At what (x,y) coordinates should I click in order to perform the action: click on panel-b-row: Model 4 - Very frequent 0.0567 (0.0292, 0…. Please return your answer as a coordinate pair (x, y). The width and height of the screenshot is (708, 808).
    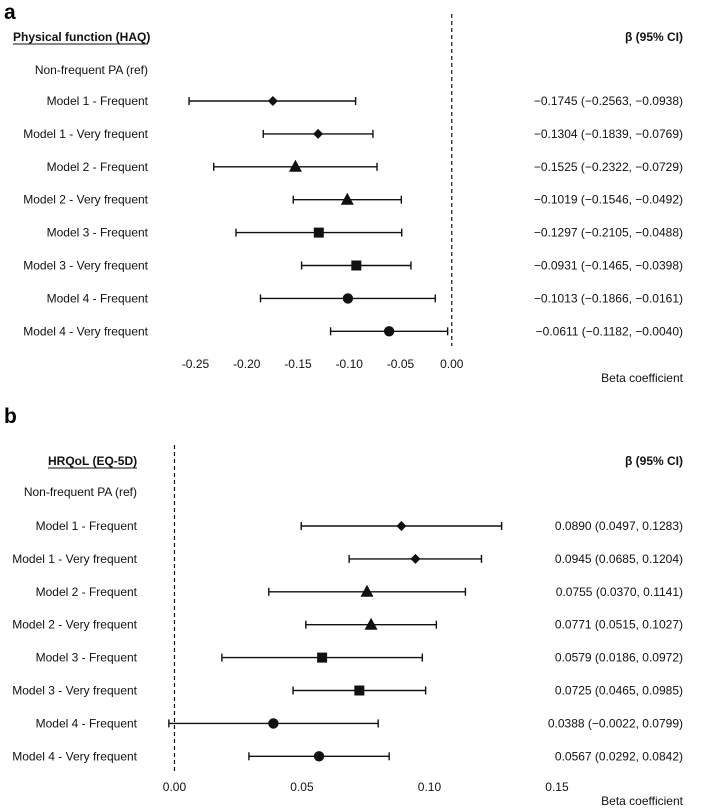
    Looking at the image, I should click on (347, 756).